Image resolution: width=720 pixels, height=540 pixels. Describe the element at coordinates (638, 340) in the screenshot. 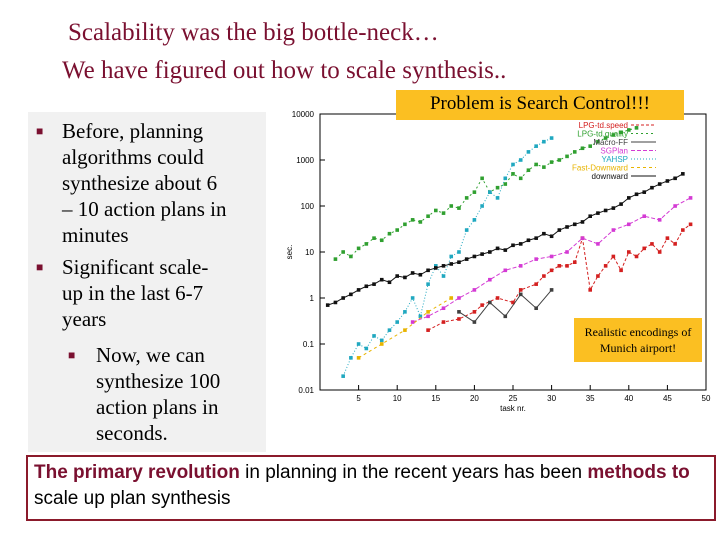

I see `munich-callout-text: Realistic encodings of Munich airport!` at that location.